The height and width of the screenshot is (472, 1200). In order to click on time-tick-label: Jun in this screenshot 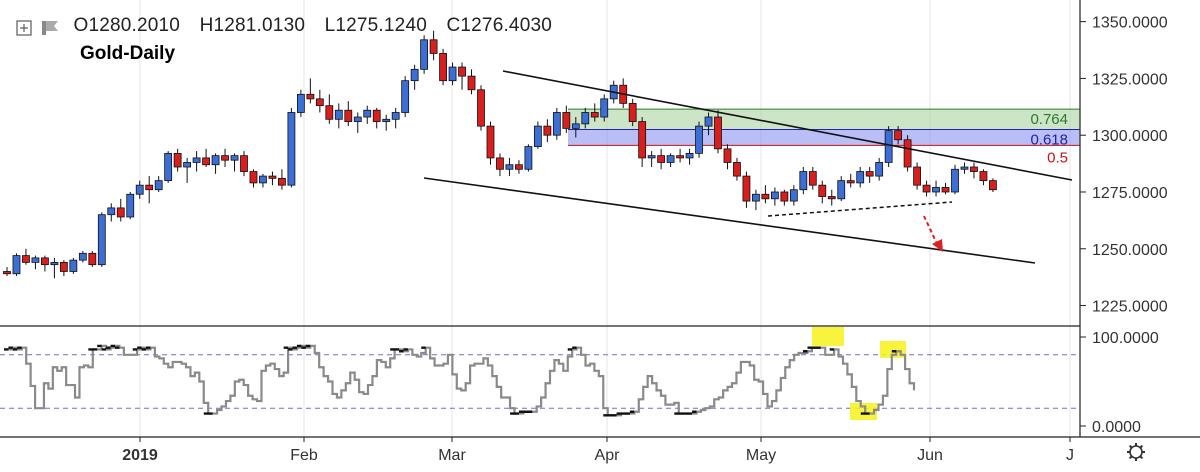, I will do `click(930, 455)`.